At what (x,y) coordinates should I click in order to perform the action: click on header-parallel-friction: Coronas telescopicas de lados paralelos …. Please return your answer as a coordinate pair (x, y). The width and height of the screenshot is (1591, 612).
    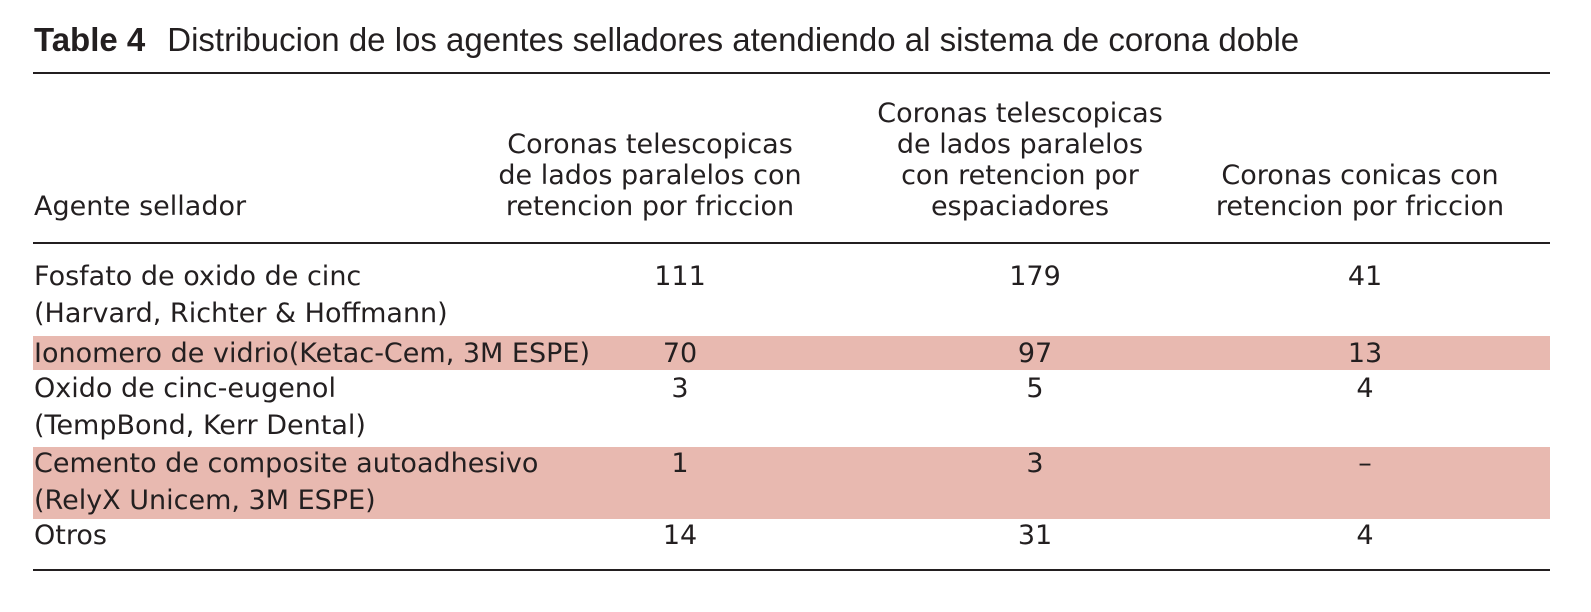
    Looking at the image, I should click on (650, 156).